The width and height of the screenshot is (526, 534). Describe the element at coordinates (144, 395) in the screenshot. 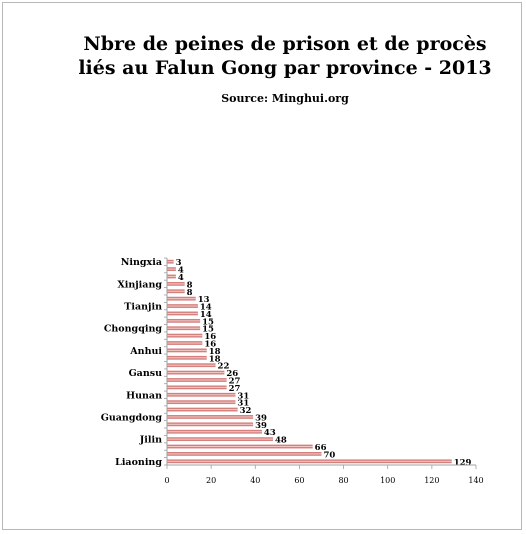

I see `category-label: Hunan` at that location.